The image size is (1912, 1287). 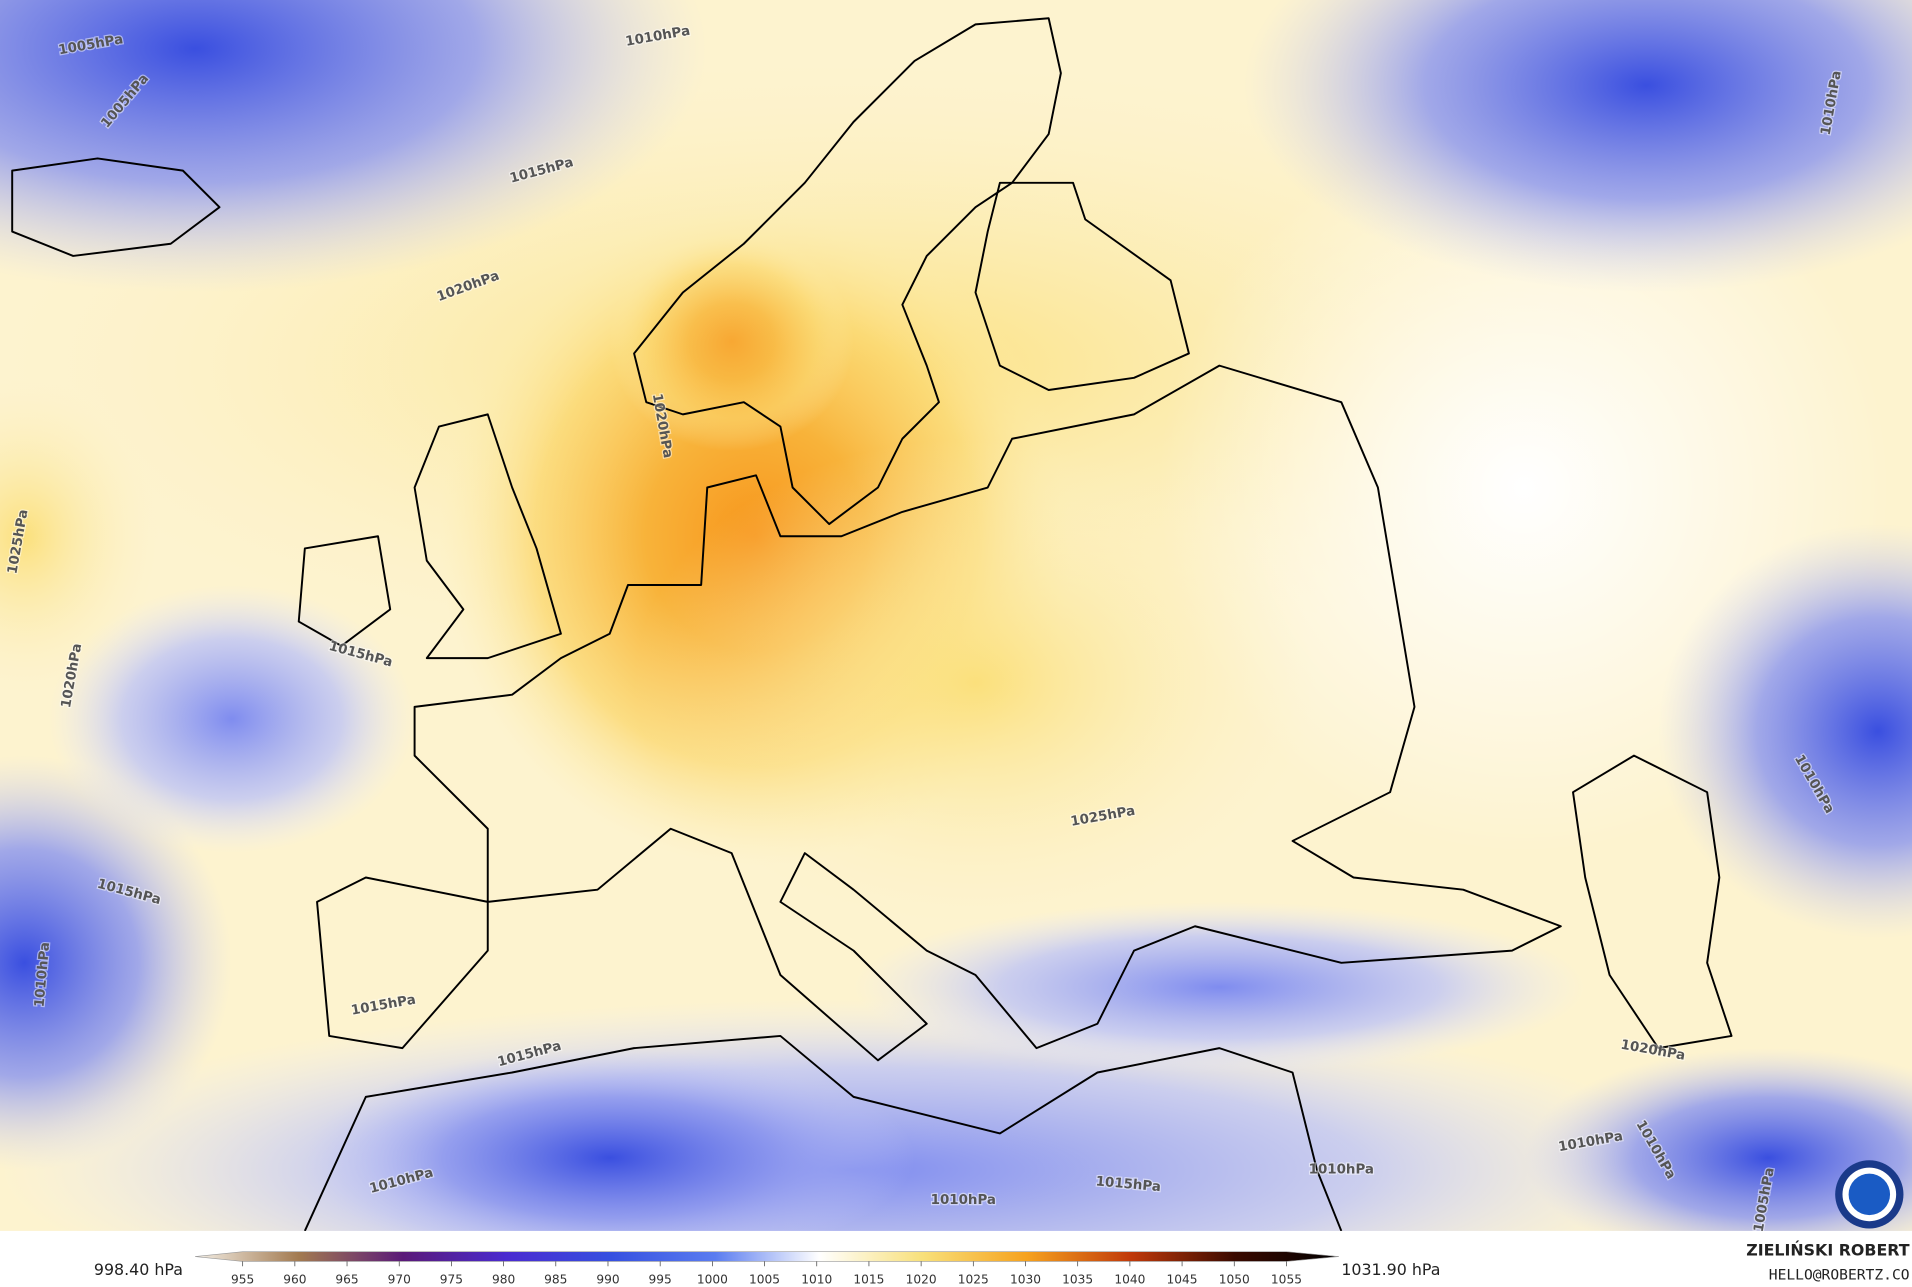 I want to click on colorbar-tick-label: 1055, so click(x=1286, y=1279).